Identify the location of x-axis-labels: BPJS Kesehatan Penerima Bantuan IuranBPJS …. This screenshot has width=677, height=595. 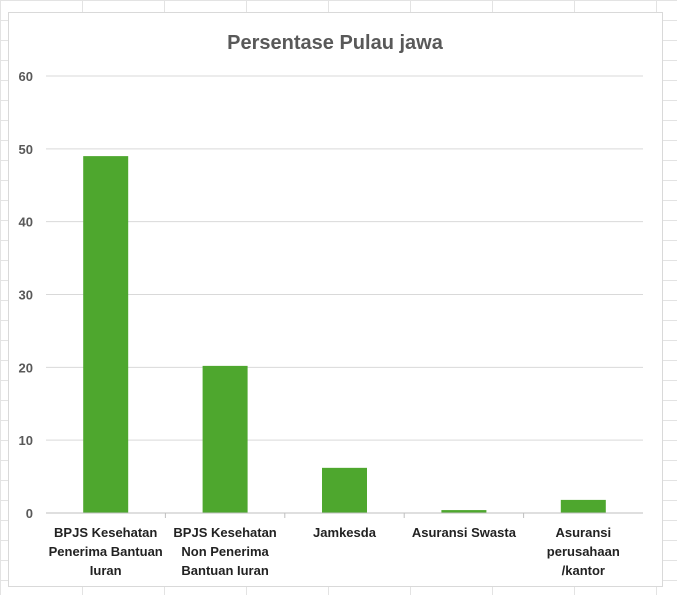
(334, 545).